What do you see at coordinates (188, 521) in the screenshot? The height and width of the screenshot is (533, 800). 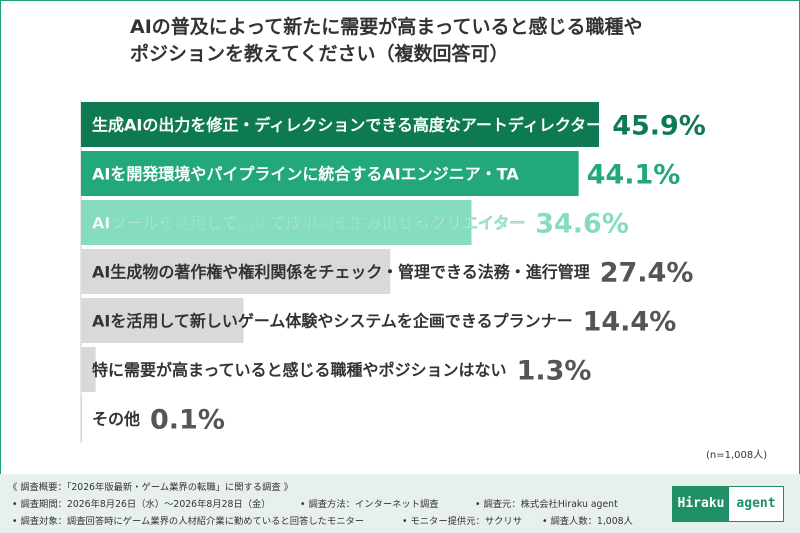 I see `survey-target: • 調査対象：調査回答時にゲーム業界の人材紹介業に勤めていると回答したモニター` at bounding box center [188, 521].